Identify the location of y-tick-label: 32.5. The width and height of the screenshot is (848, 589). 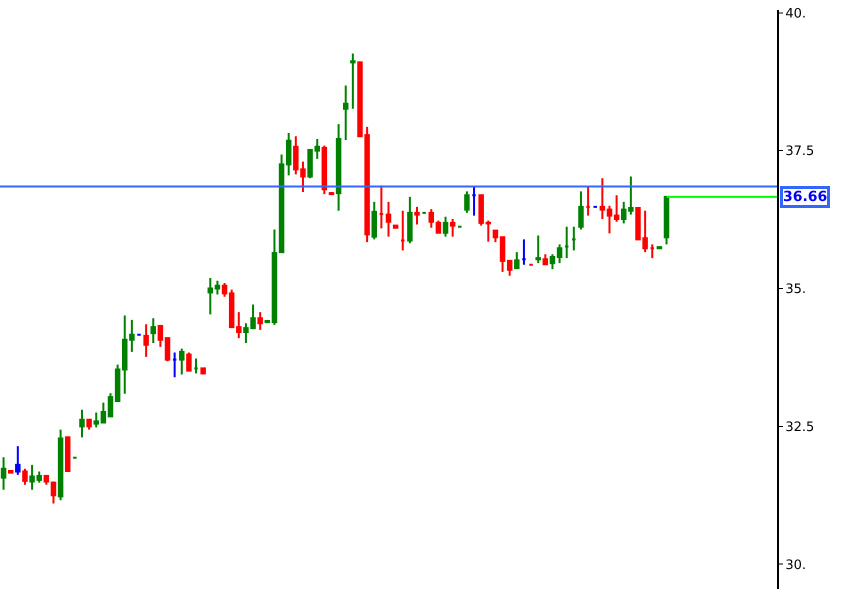
(799, 427).